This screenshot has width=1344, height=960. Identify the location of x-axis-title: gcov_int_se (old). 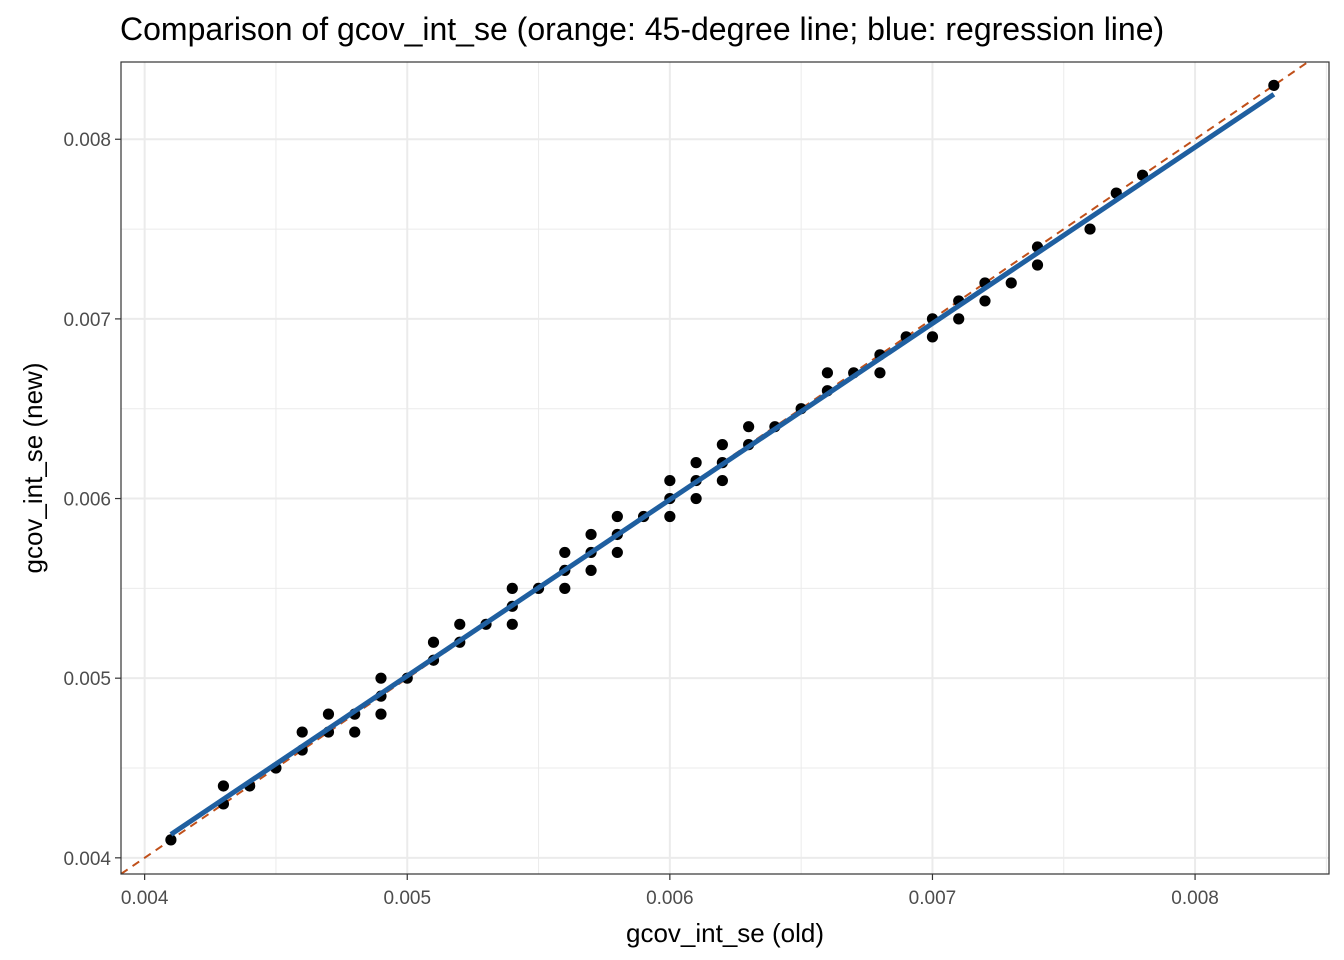
(725, 933).